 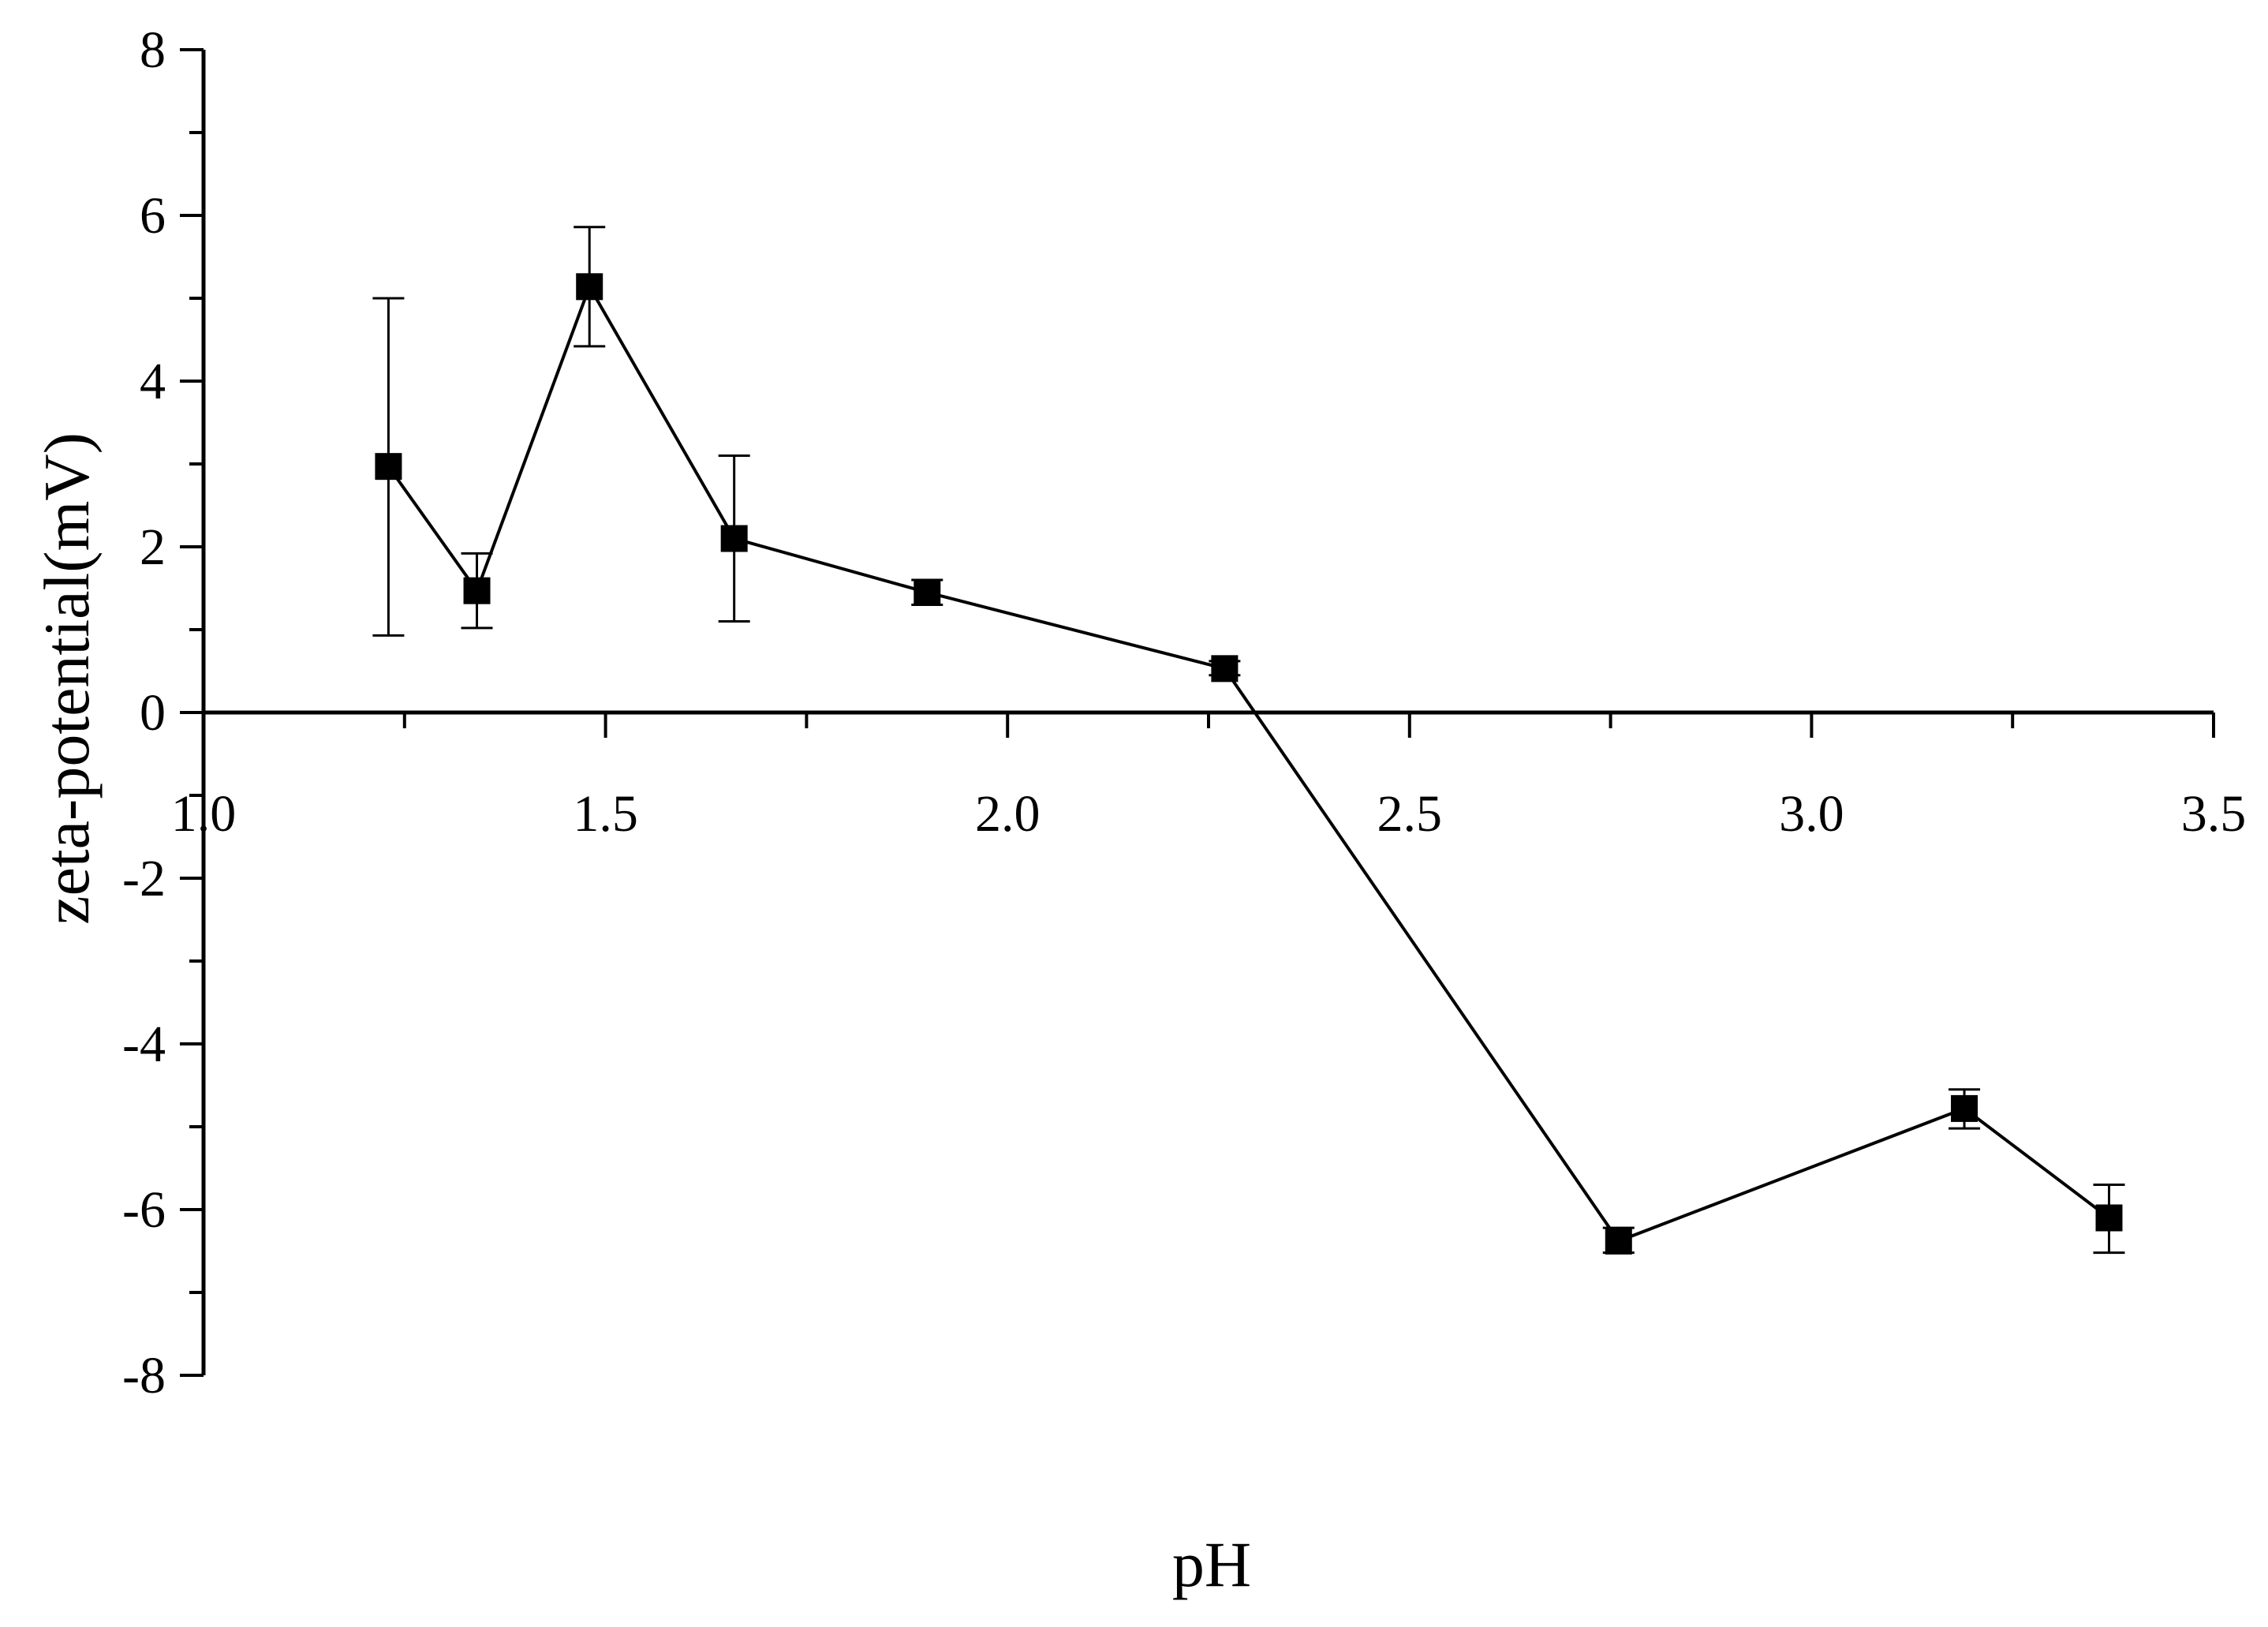 What do you see at coordinates (153, 547) in the screenshot?
I see `y-tick-label: 2` at bounding box center [153, 547].